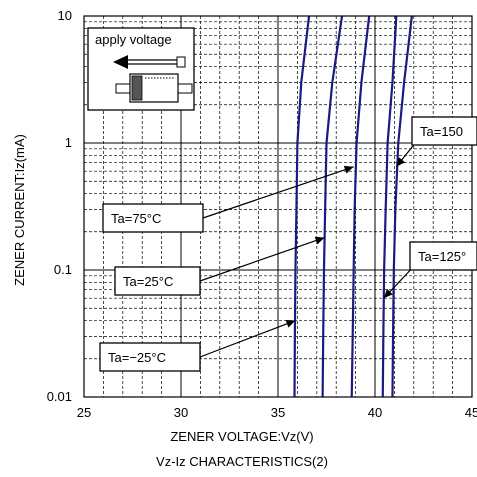  What do you see at coordinates (278, 412) in the screenshot?
I see `x-tick-label: 35` at bounding box center [278, 412].